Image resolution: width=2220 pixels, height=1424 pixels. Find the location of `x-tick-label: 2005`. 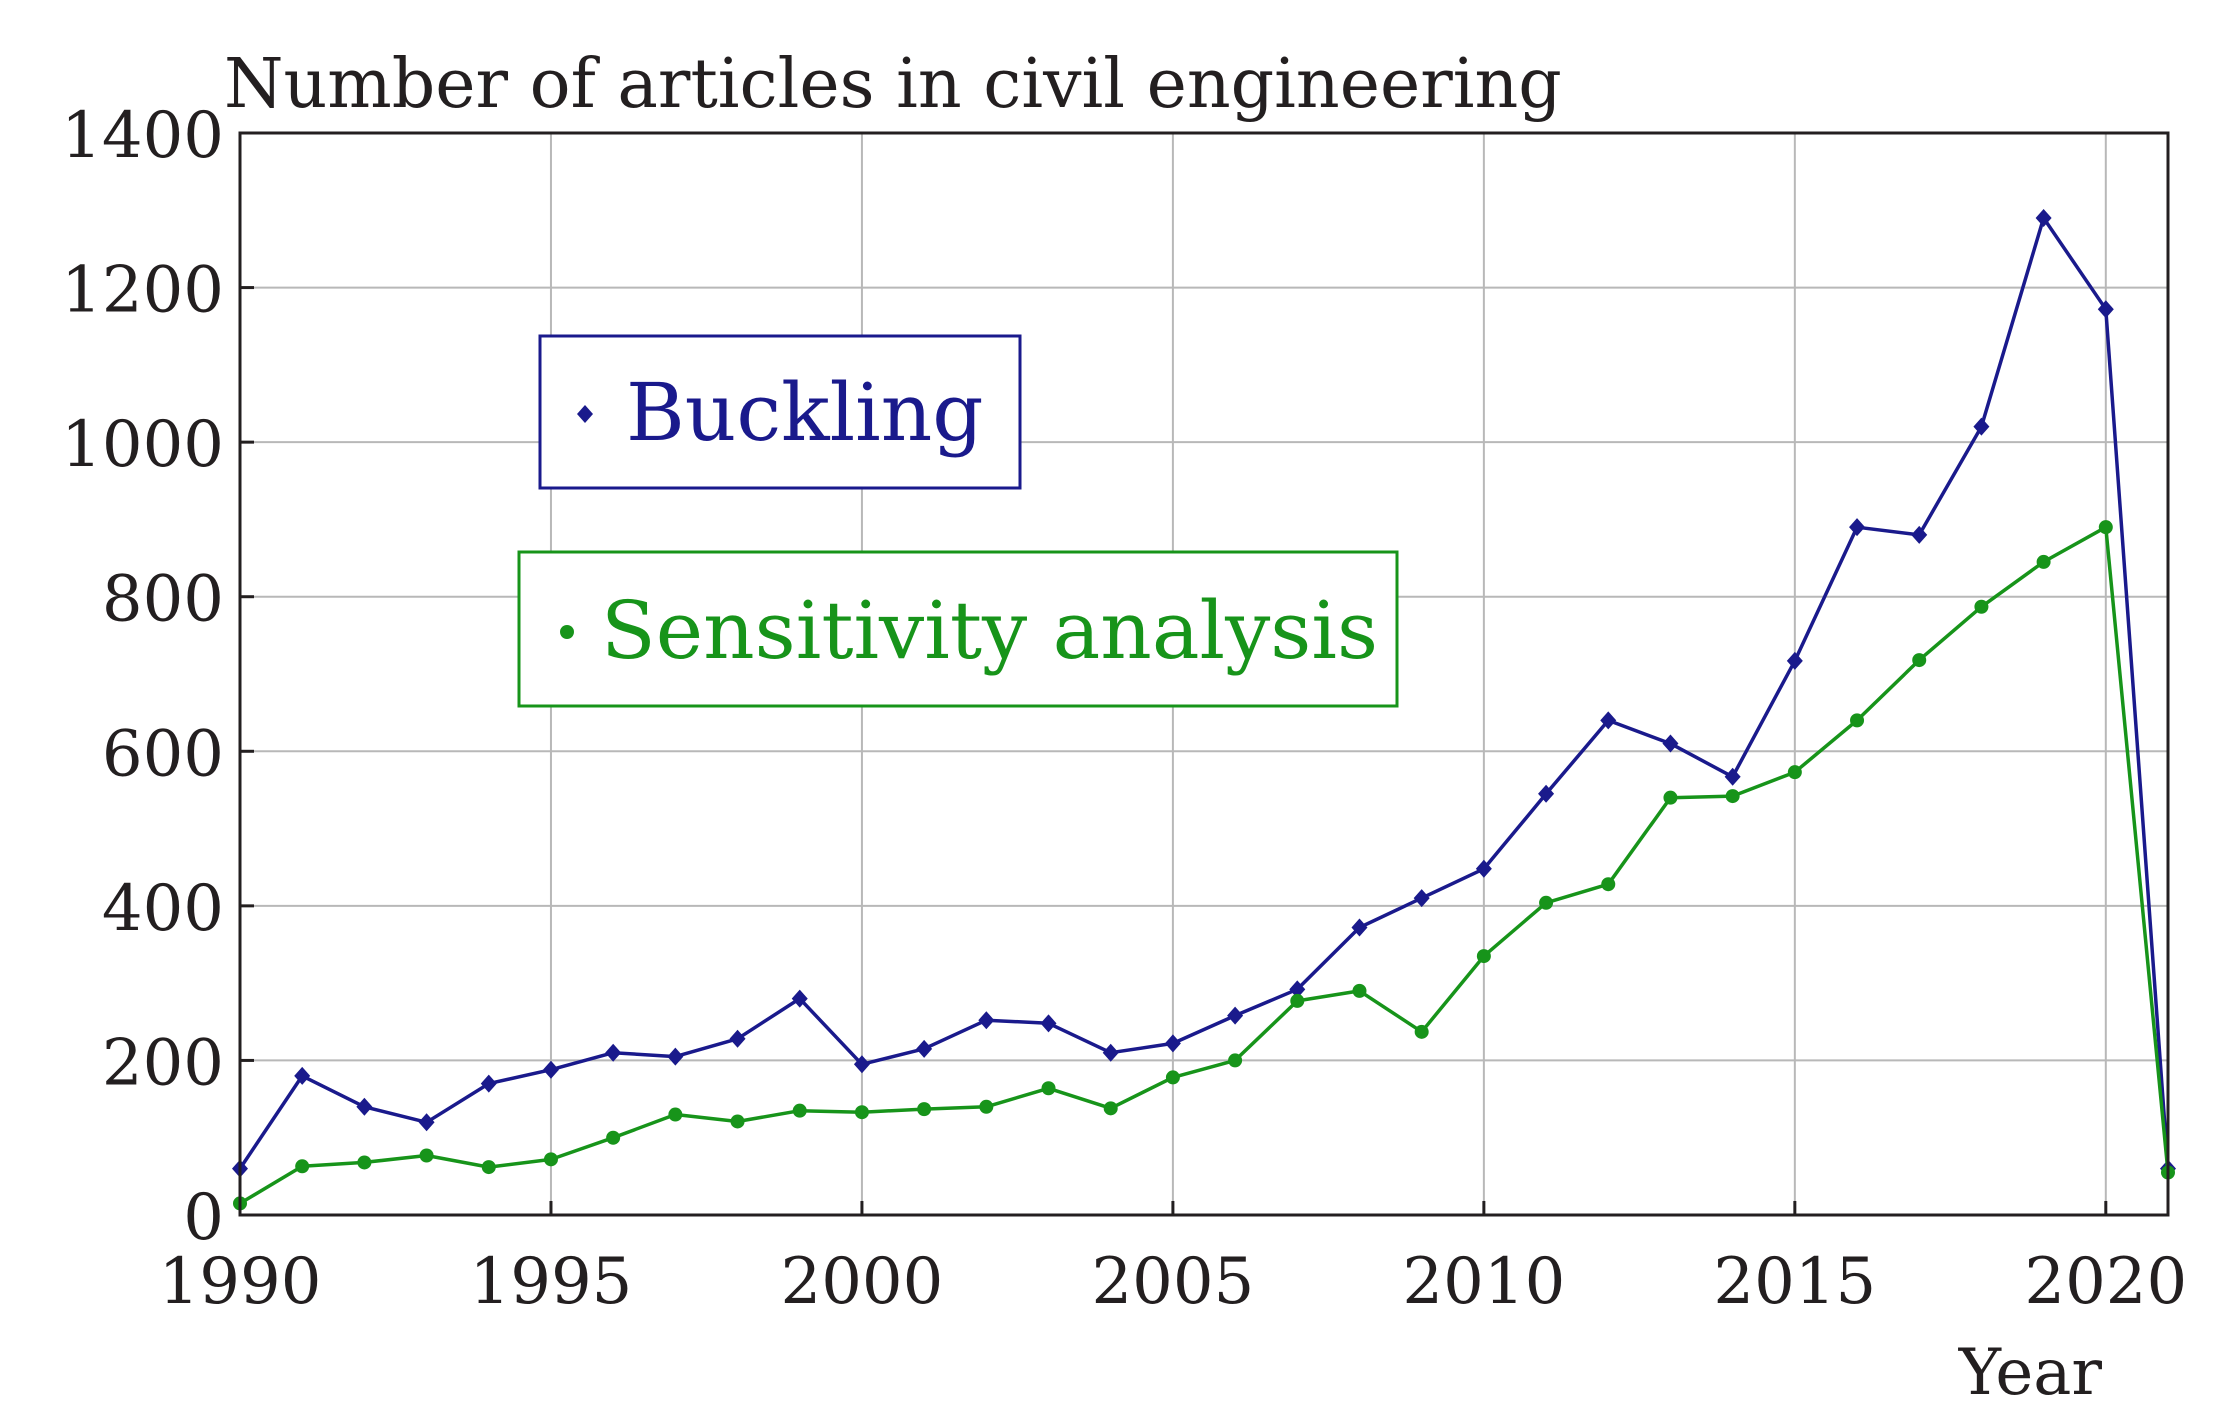

x-tick-label: 2005 is located at coordinates (1172, 1282).